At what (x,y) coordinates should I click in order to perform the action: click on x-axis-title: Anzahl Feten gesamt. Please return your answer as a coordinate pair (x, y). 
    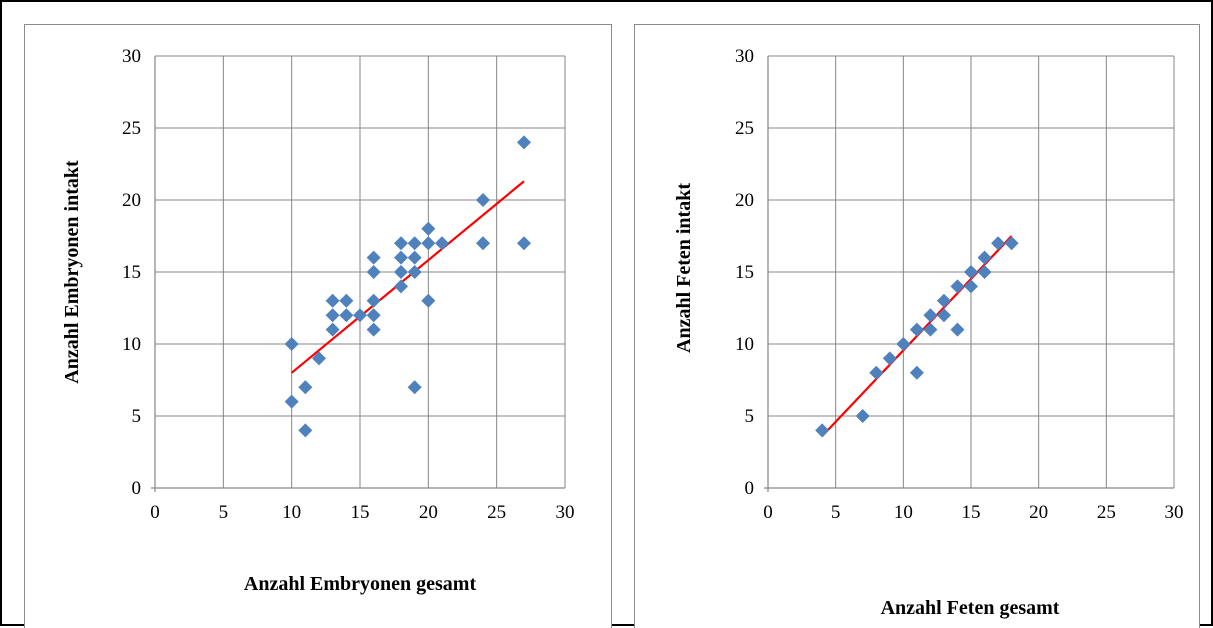
    Looking at the image, I should click on (970, 608).